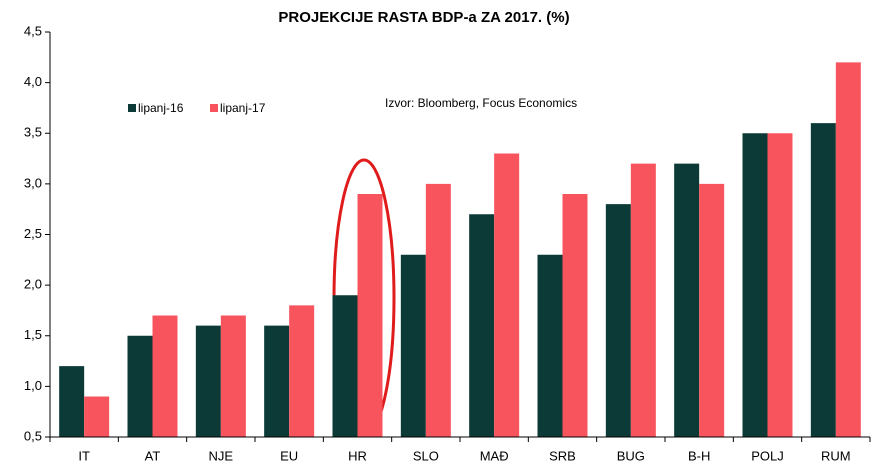 This screenshot has height=467, width=878. What do you see at coordinates (33, 182) in the screenshot?
I see `y-tick-label: 3,0` at bounding box center [33, 182].